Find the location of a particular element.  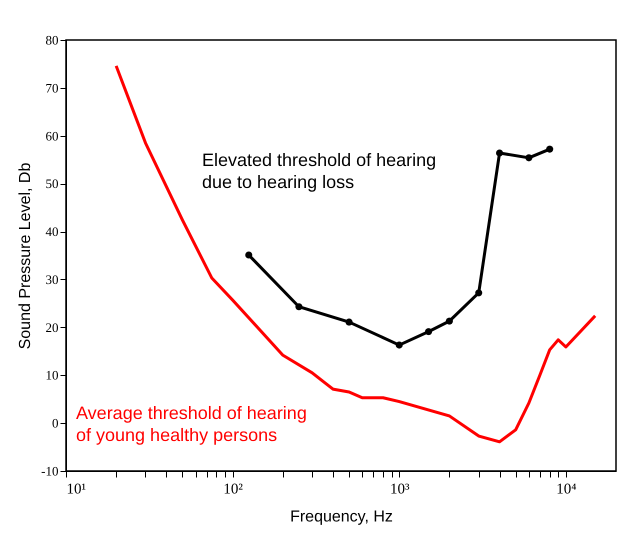

x-tick-label: 10³ is located at coordinates (400, 490).